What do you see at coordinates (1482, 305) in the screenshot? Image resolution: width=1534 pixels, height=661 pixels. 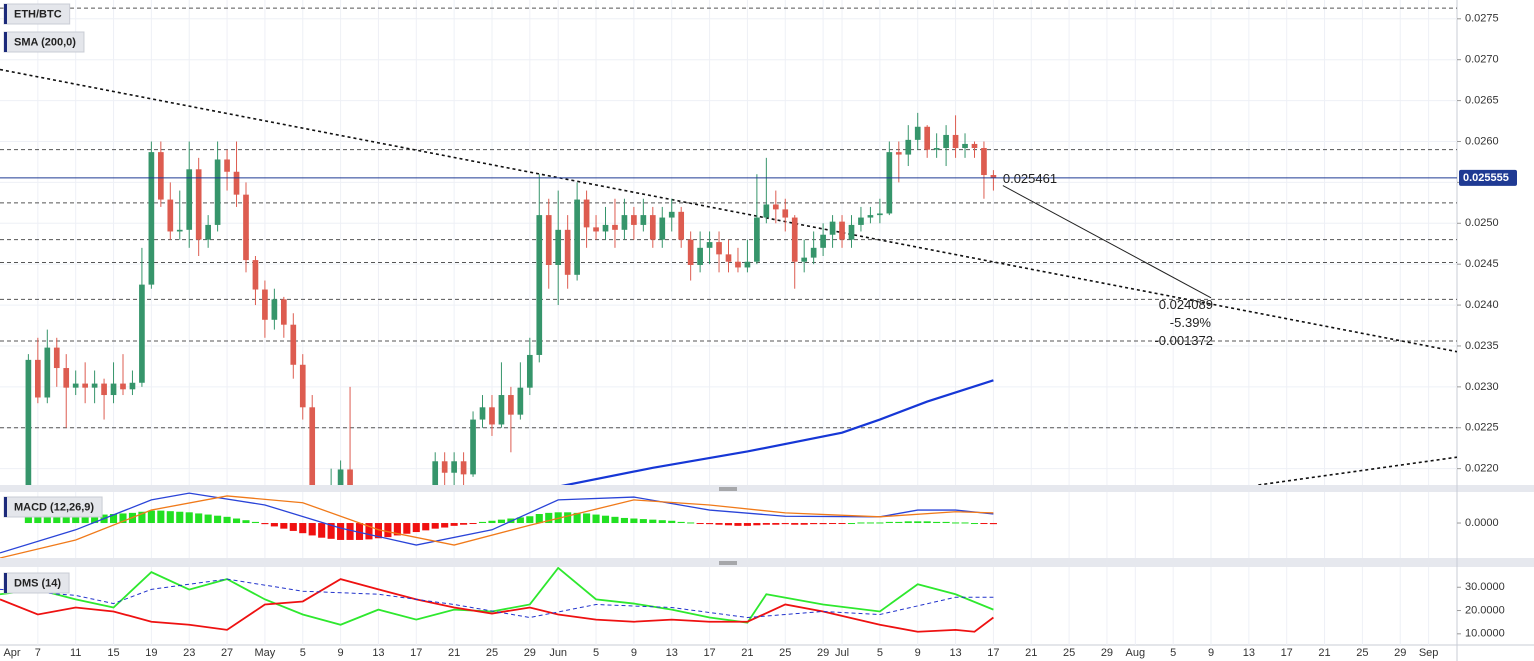 I see `y-tick-label: 0.0240` at bounding box center [1482, 305].